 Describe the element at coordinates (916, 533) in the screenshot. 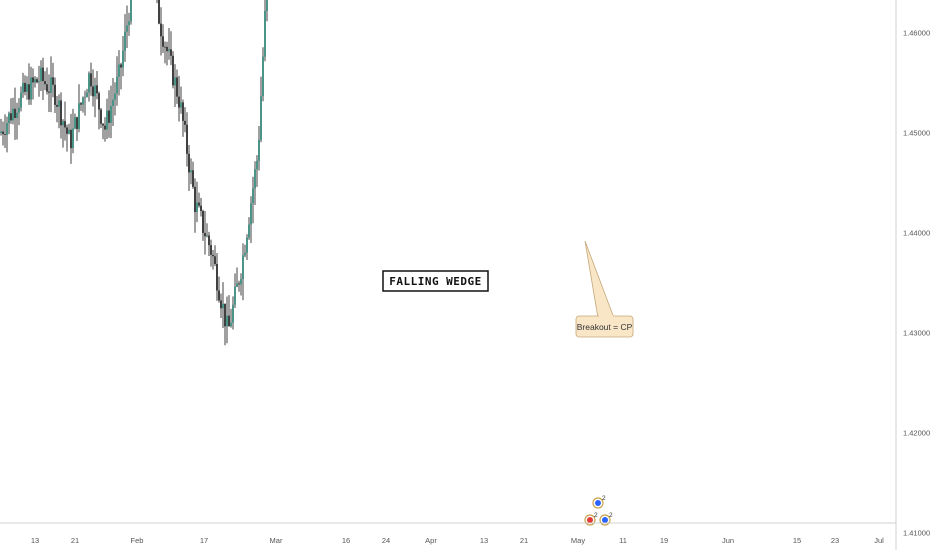

I see `price-tick-label: 1.41000` at that location.